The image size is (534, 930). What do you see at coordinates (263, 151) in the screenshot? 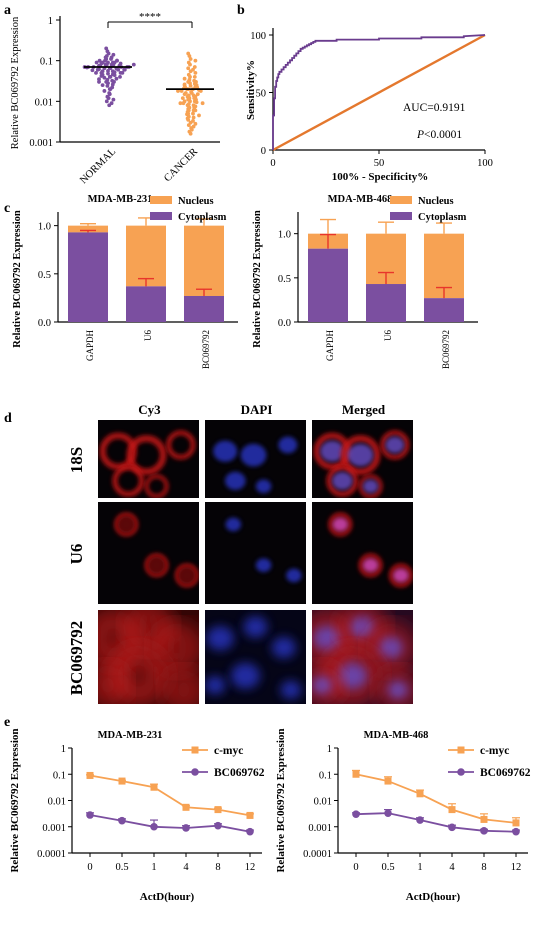
I see `panel-b-y-tick-label: 0` at bounding box center [263, 151].